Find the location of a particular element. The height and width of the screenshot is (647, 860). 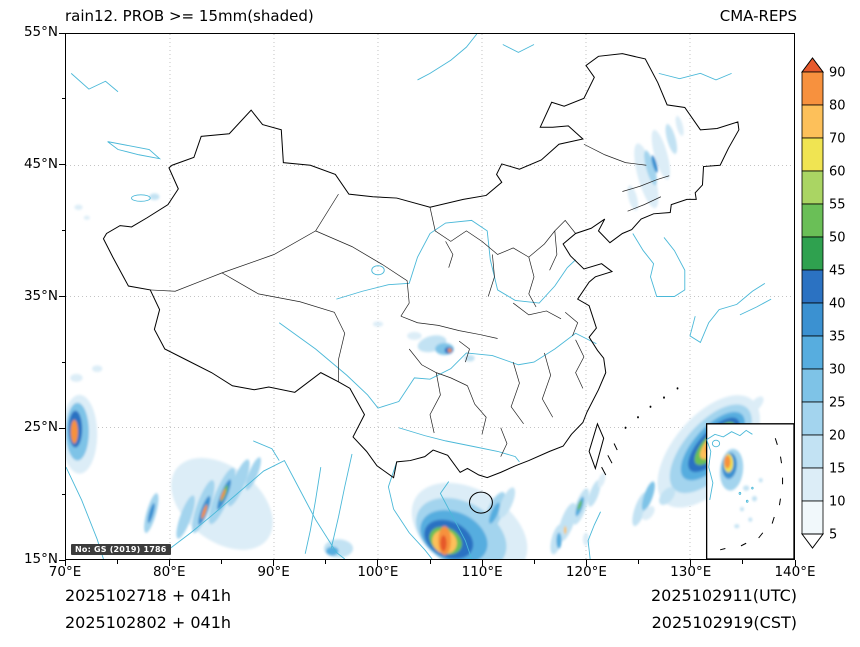

colorbar: 5 10 15 20 25 30 35 40 45 50 55 60 70 80 90 is located at coordinates (830, 304).